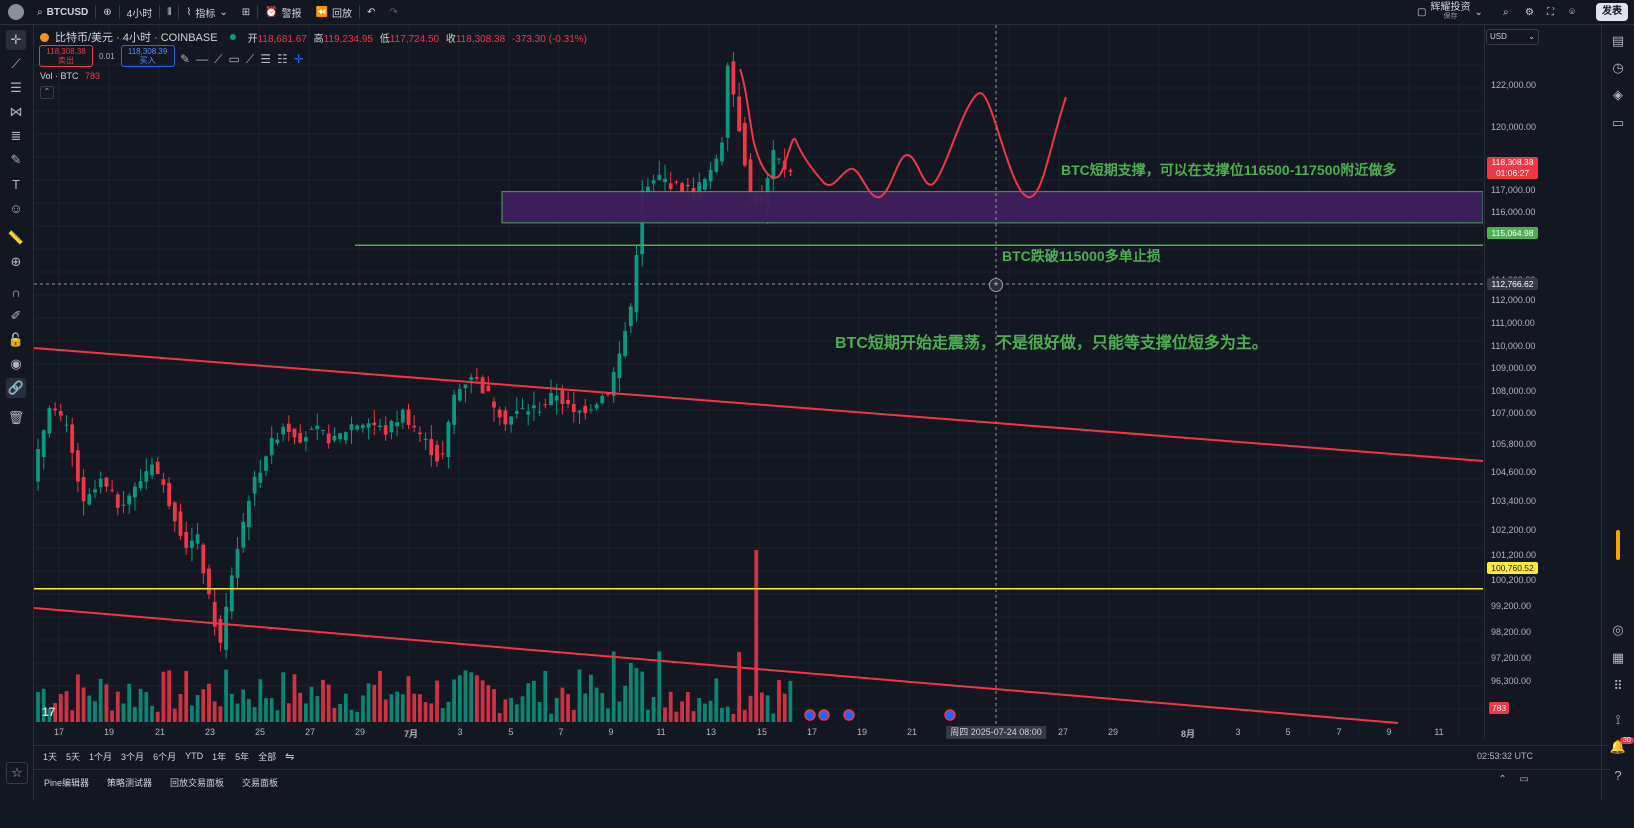 Image resolution: width=1634 pixels, height=828 pixels. Describe the element at coordinates (298, 59) in the screenshot. I see `crosshair-small-icon: ✛` at that location.